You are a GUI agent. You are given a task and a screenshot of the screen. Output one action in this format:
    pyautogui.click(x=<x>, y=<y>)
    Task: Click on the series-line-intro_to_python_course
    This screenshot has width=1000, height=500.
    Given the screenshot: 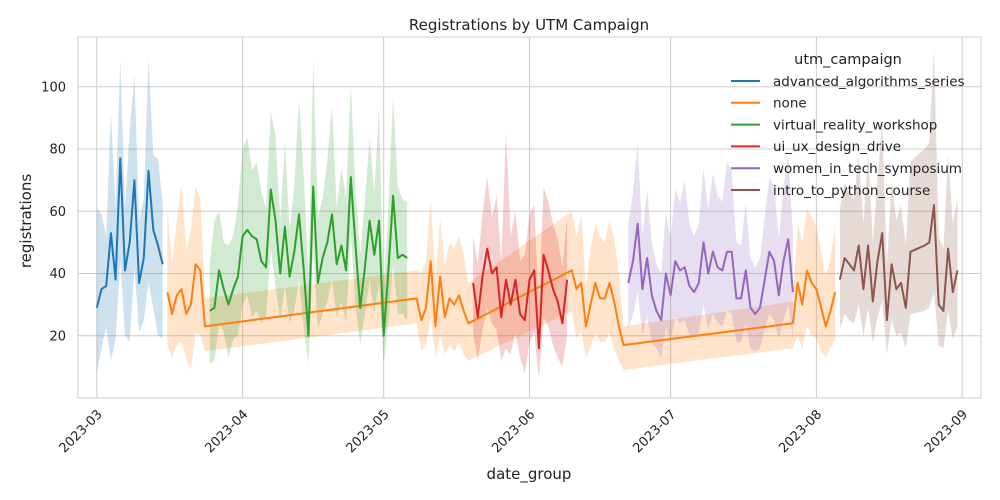 What is the action you would take?
    pyautogui.click(x=898, y=263)
    